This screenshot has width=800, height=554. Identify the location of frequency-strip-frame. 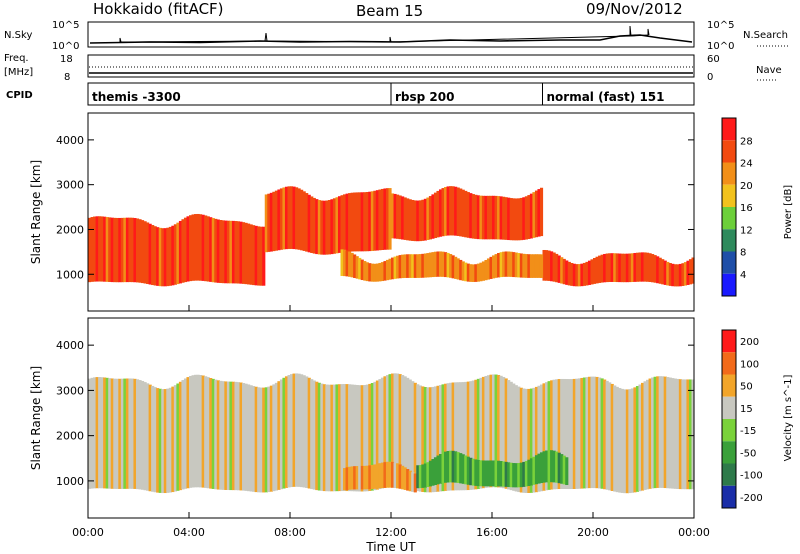
(391, 66).